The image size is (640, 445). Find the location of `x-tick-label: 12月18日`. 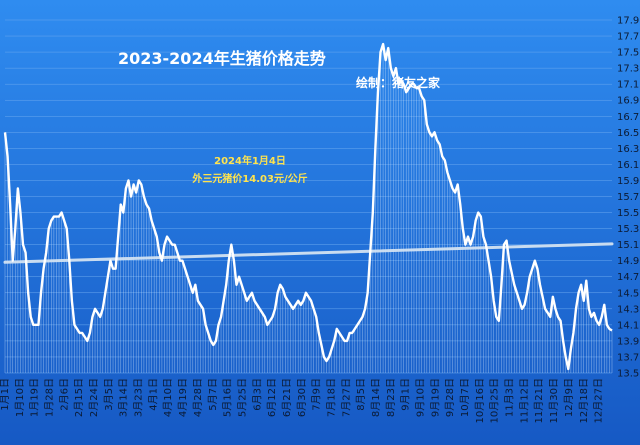

x-tick-label: 12月18日 is located at coordinates (584, 400).